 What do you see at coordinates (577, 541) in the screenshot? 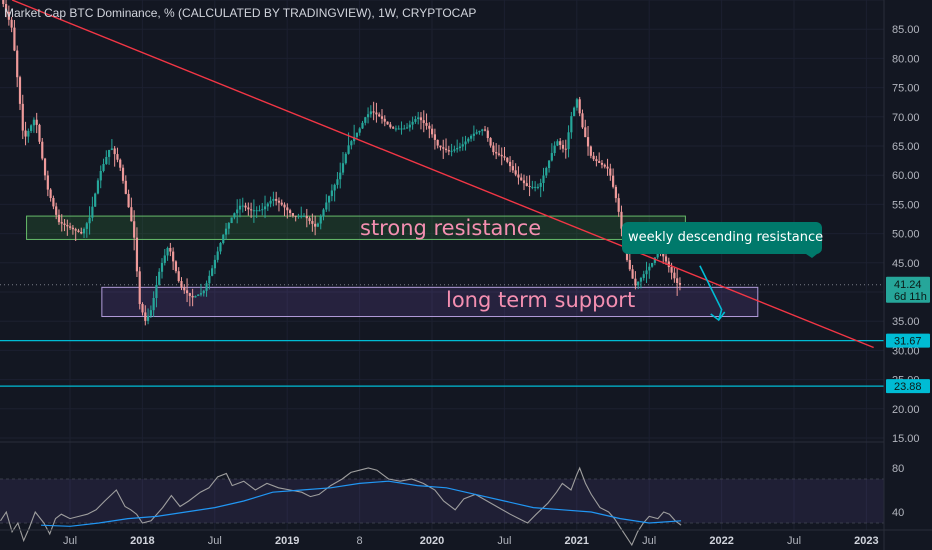
I see `time-axis-tick: 2021` at bounding box center [577, 541].